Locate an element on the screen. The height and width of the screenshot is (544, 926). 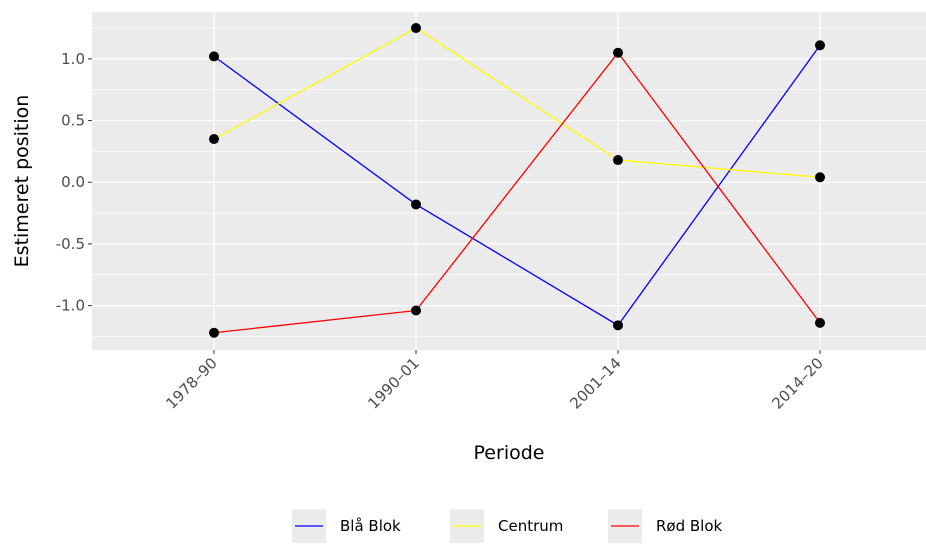
y-axis-title: Estimeret position is located at coordinates (22, 181).